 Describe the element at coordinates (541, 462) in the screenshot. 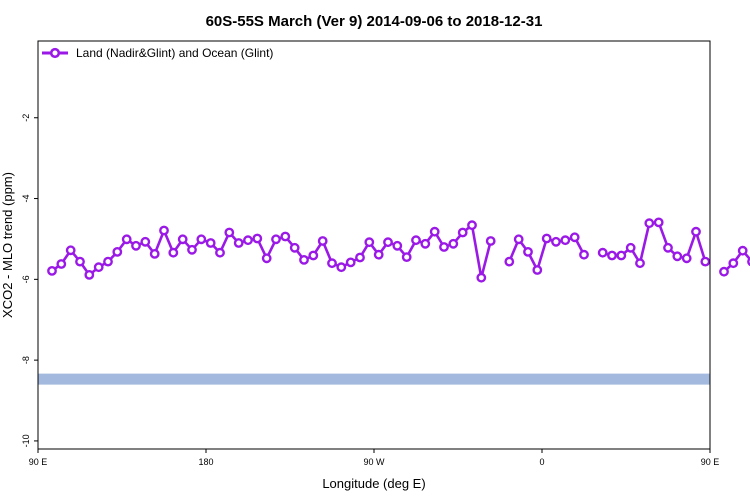

I see `x-tick-label: 0` at that location.